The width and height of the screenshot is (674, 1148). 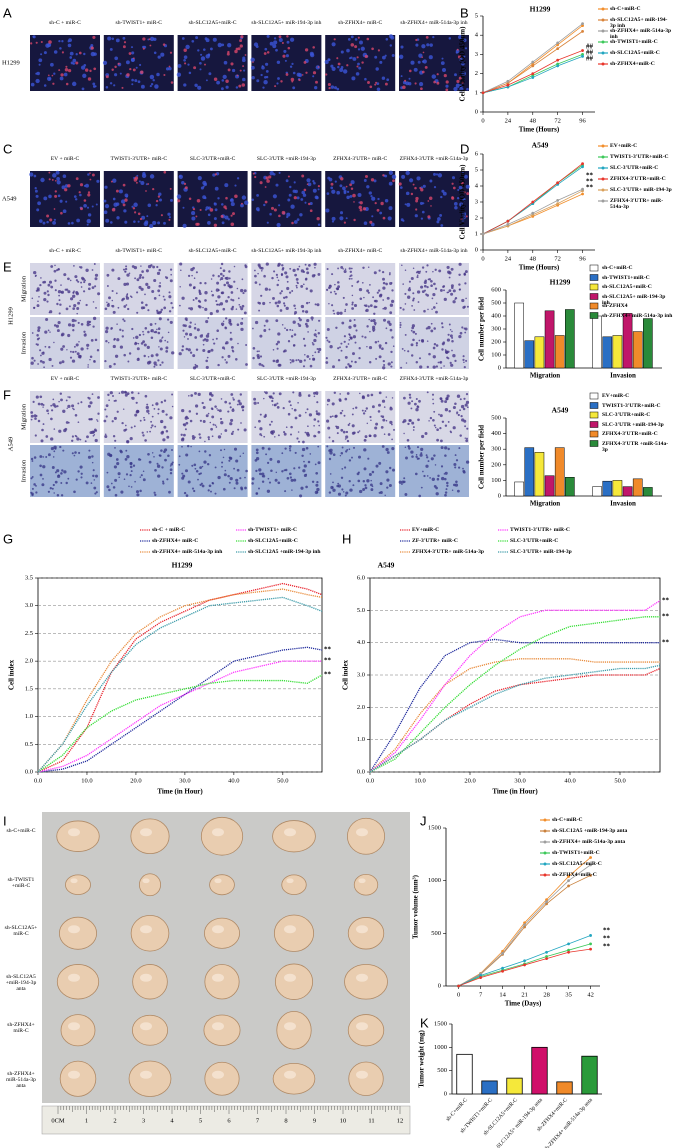 I want to click on ruler-label: 3, so click(x=143, y=1120).